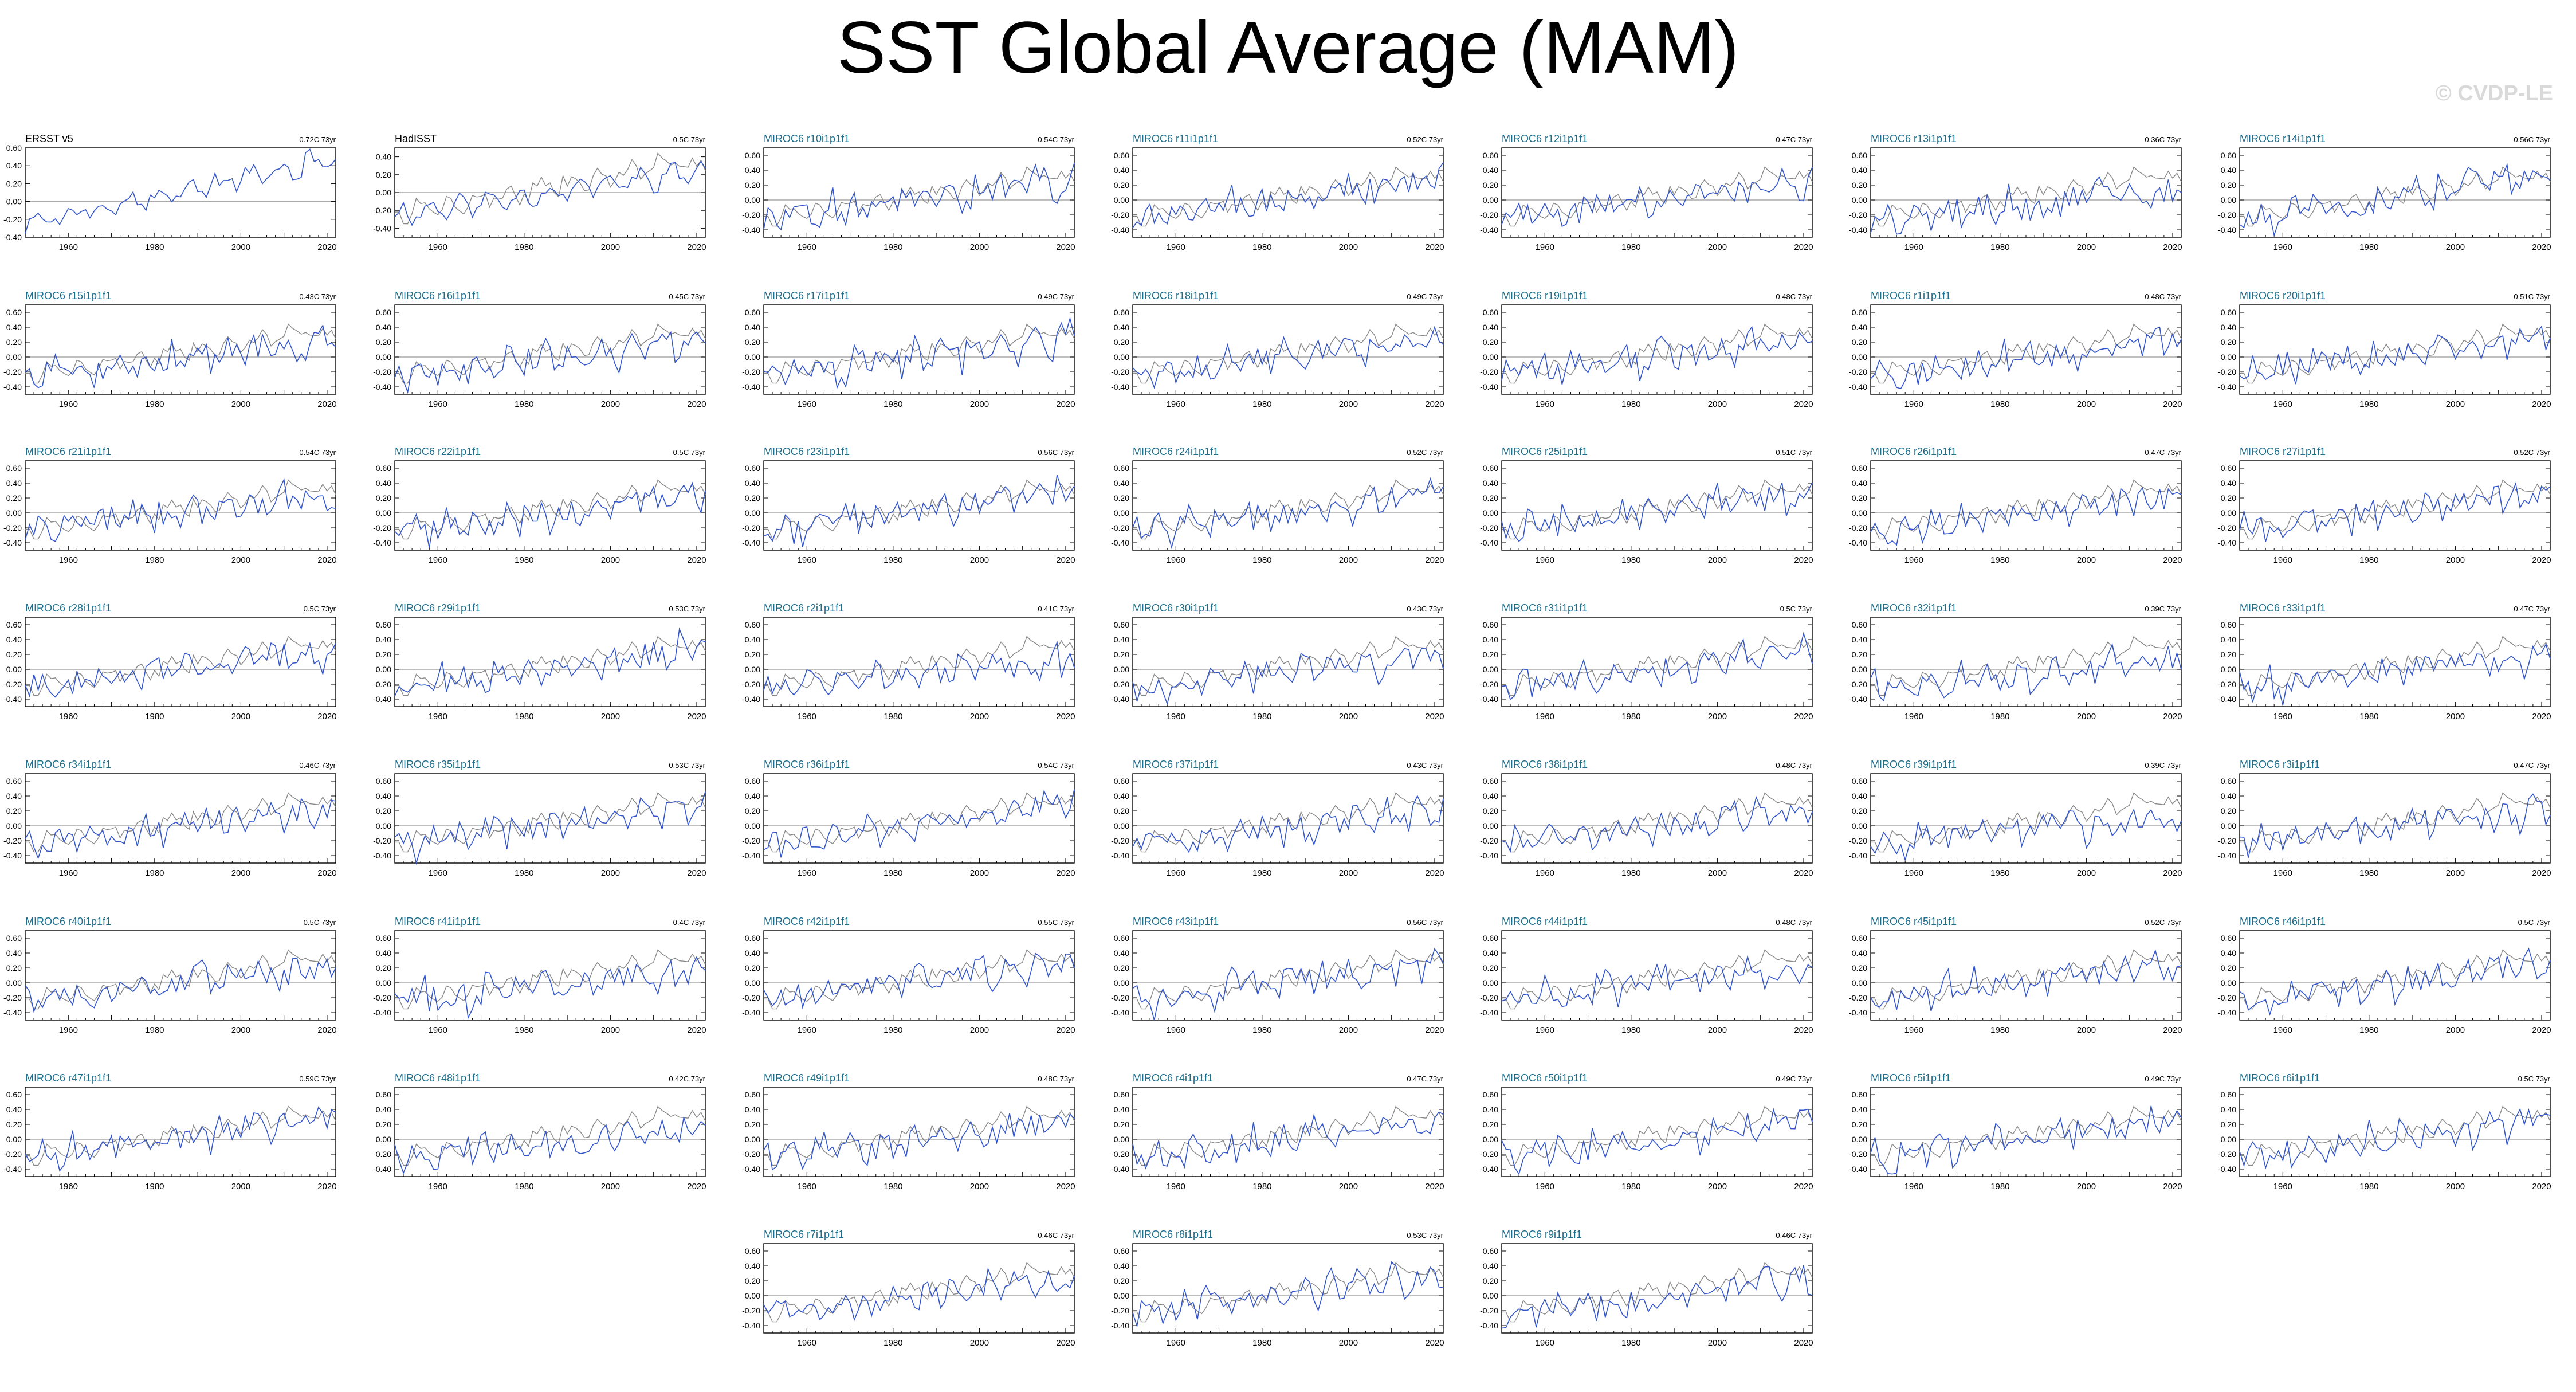 The height and width of the screenshot is (1392, 2576). What do you see at coordinates (1794, 765) in the screenshot?
I see `panel-trend: 0.48C 73yr` at bounding box center [1794, 765].